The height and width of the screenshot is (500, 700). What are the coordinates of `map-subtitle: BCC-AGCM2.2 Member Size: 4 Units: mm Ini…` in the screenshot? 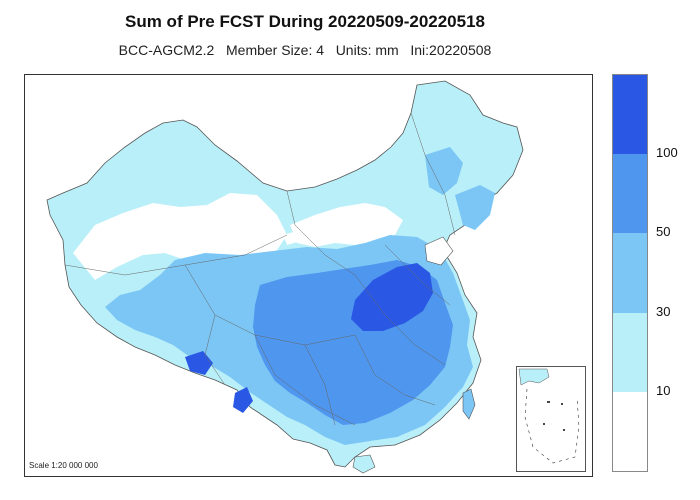 It's located at (305, 50).